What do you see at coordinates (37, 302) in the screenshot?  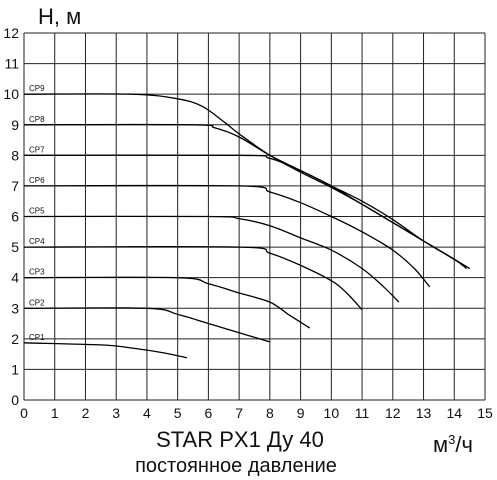 I see `curve-label-cp2: CP2` at bounding box center [37, 302].